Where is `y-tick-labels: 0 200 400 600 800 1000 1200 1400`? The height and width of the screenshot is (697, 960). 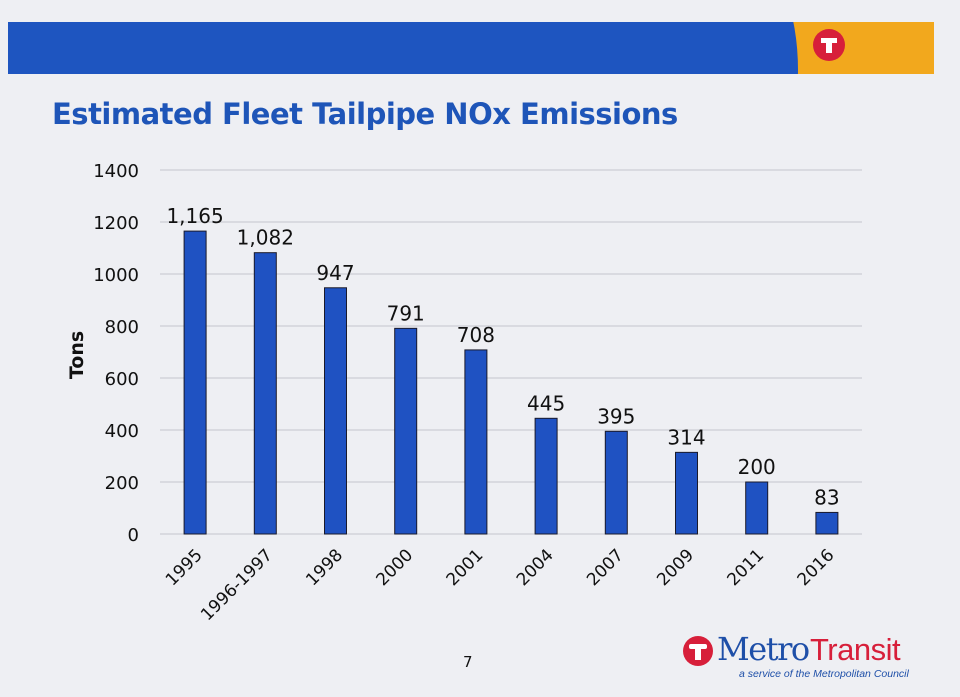 y-tick-labels: 0 200 400 600 800 1000 1200 1400 is located at coordinates (116, 353).